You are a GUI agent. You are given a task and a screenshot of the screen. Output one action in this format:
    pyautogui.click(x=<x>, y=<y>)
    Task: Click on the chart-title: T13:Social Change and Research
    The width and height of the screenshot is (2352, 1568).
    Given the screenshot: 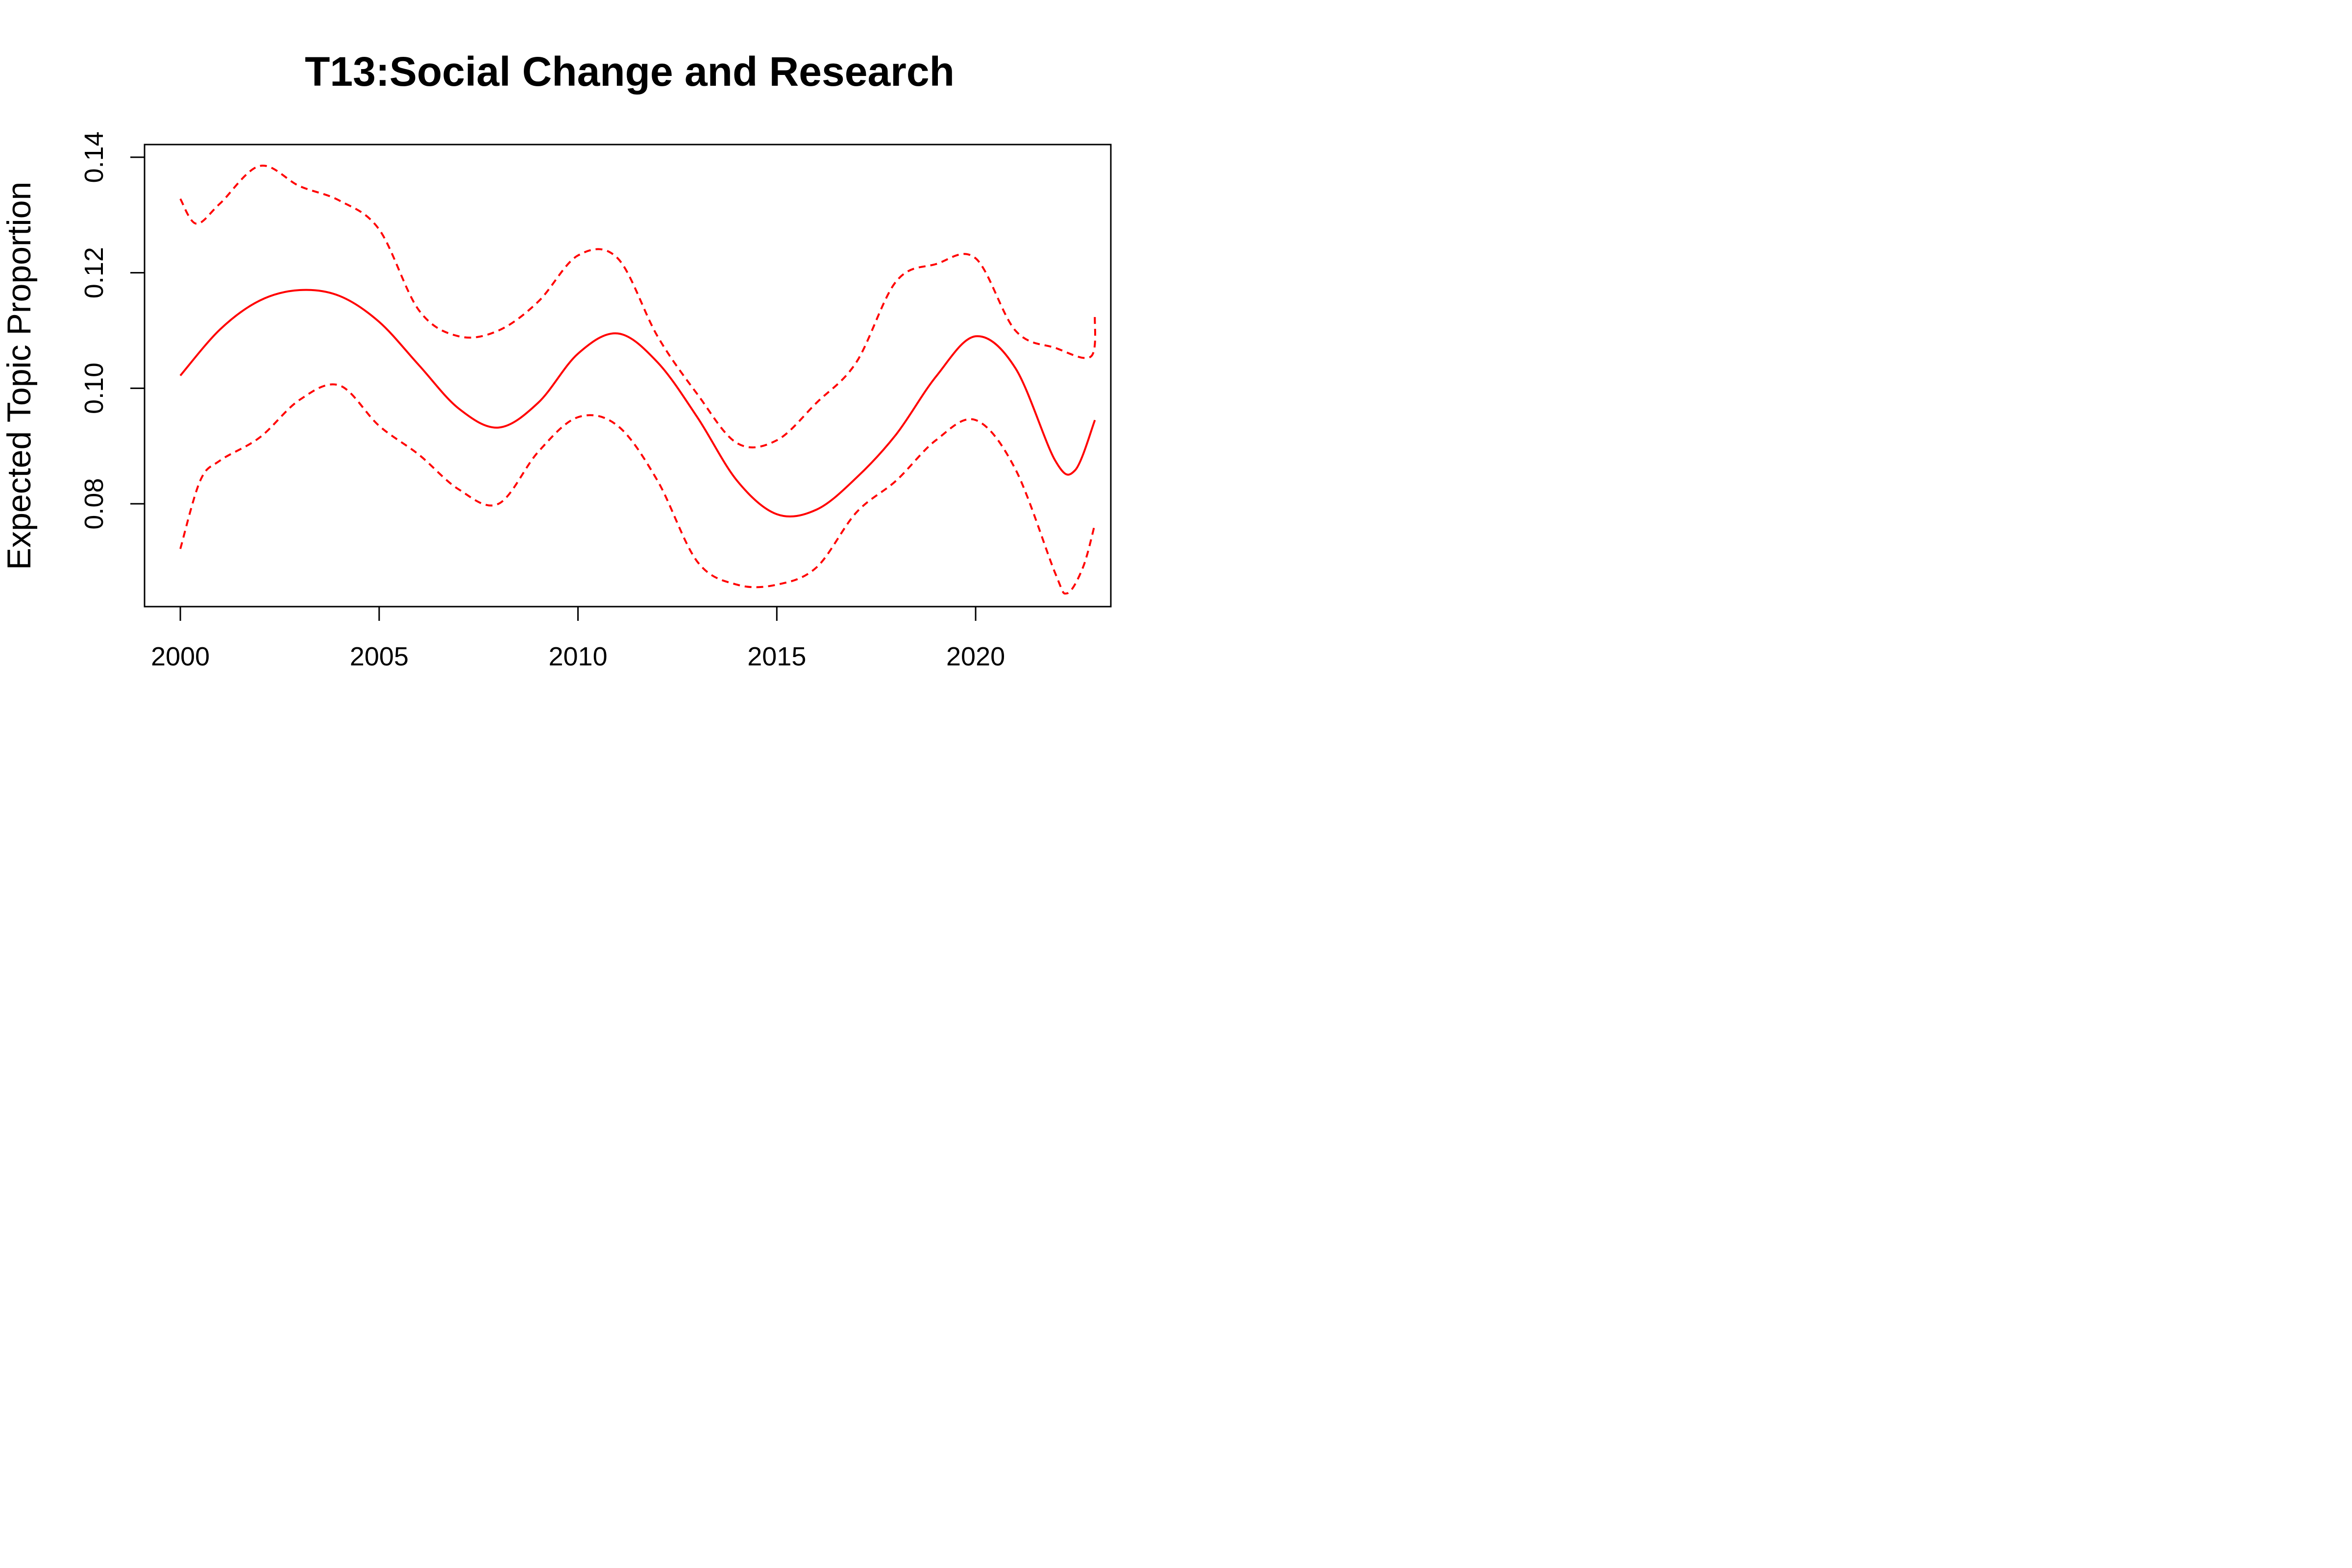 What is the action you would take?
    pyautogui.click(x=630, y=72)
    